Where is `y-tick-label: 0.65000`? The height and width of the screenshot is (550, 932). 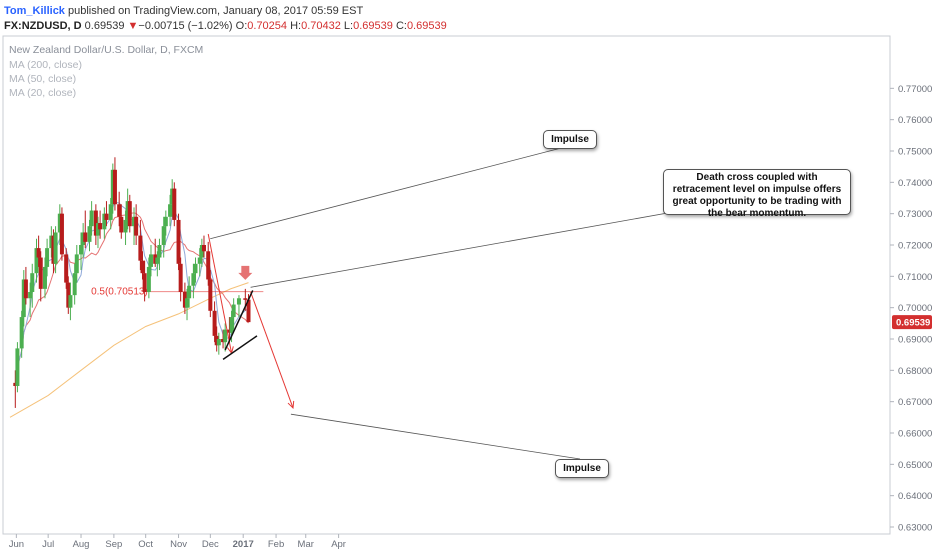
y-tick-label: 0.65000 is located at coordinates (915, 465).